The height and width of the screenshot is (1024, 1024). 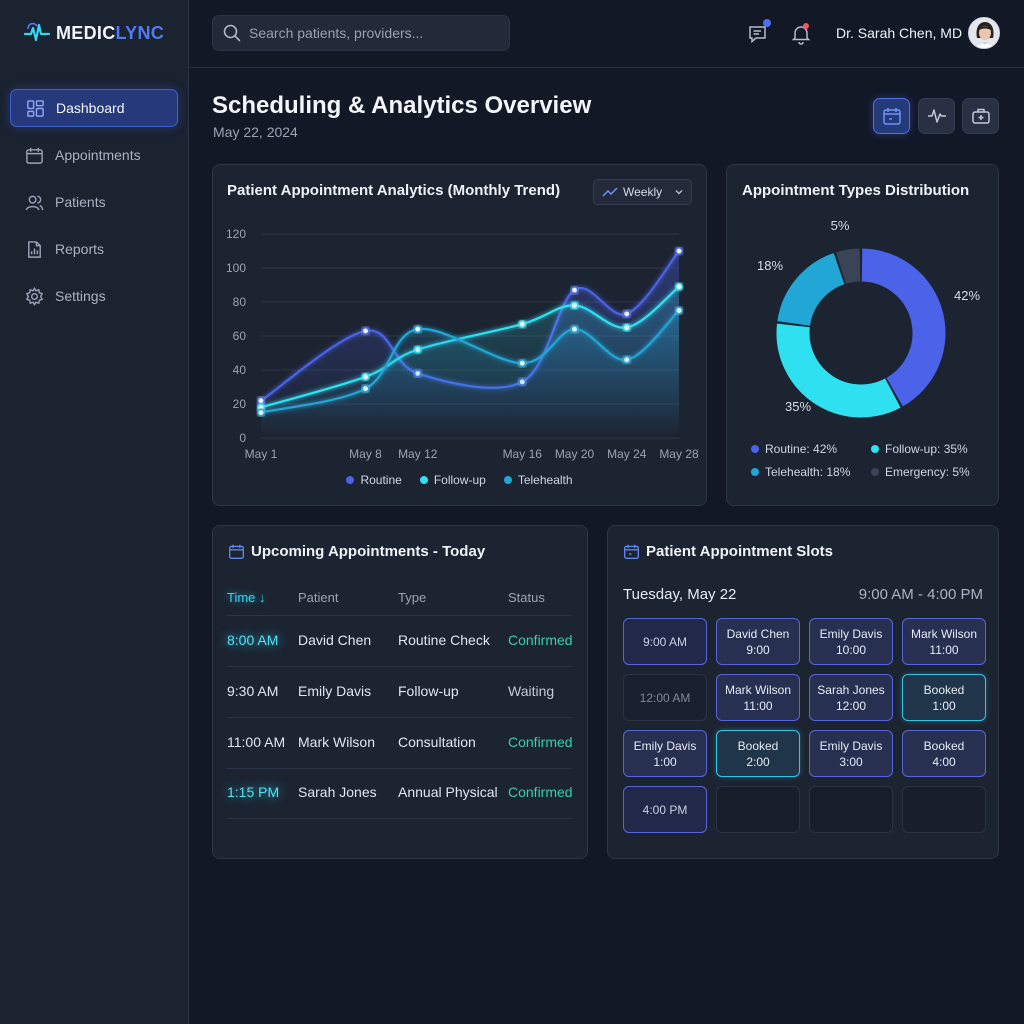 What do you see at coordinates (369, 33) in the screenshot?
I see `search-input` at bounding box center [369, 33].